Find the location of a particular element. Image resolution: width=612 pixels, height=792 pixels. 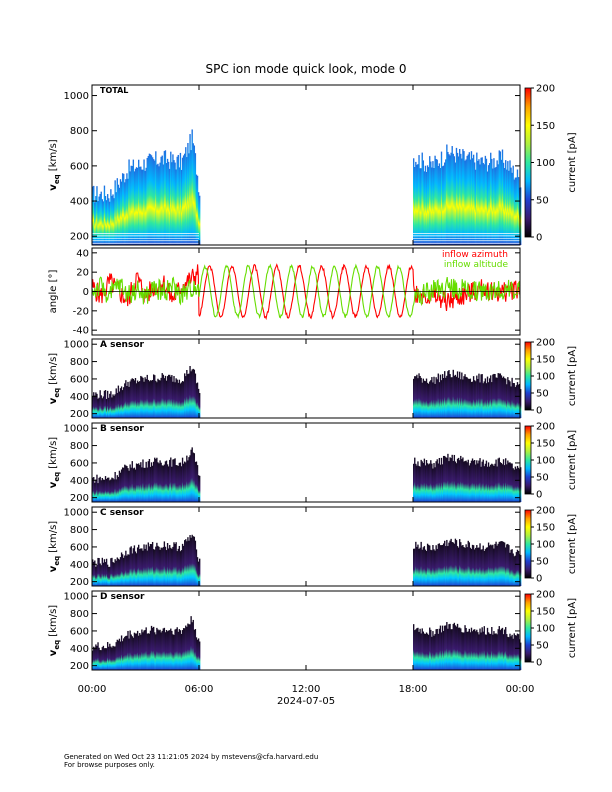

x-tick-label-4: 00:00 is located at coordinates (520, 689).